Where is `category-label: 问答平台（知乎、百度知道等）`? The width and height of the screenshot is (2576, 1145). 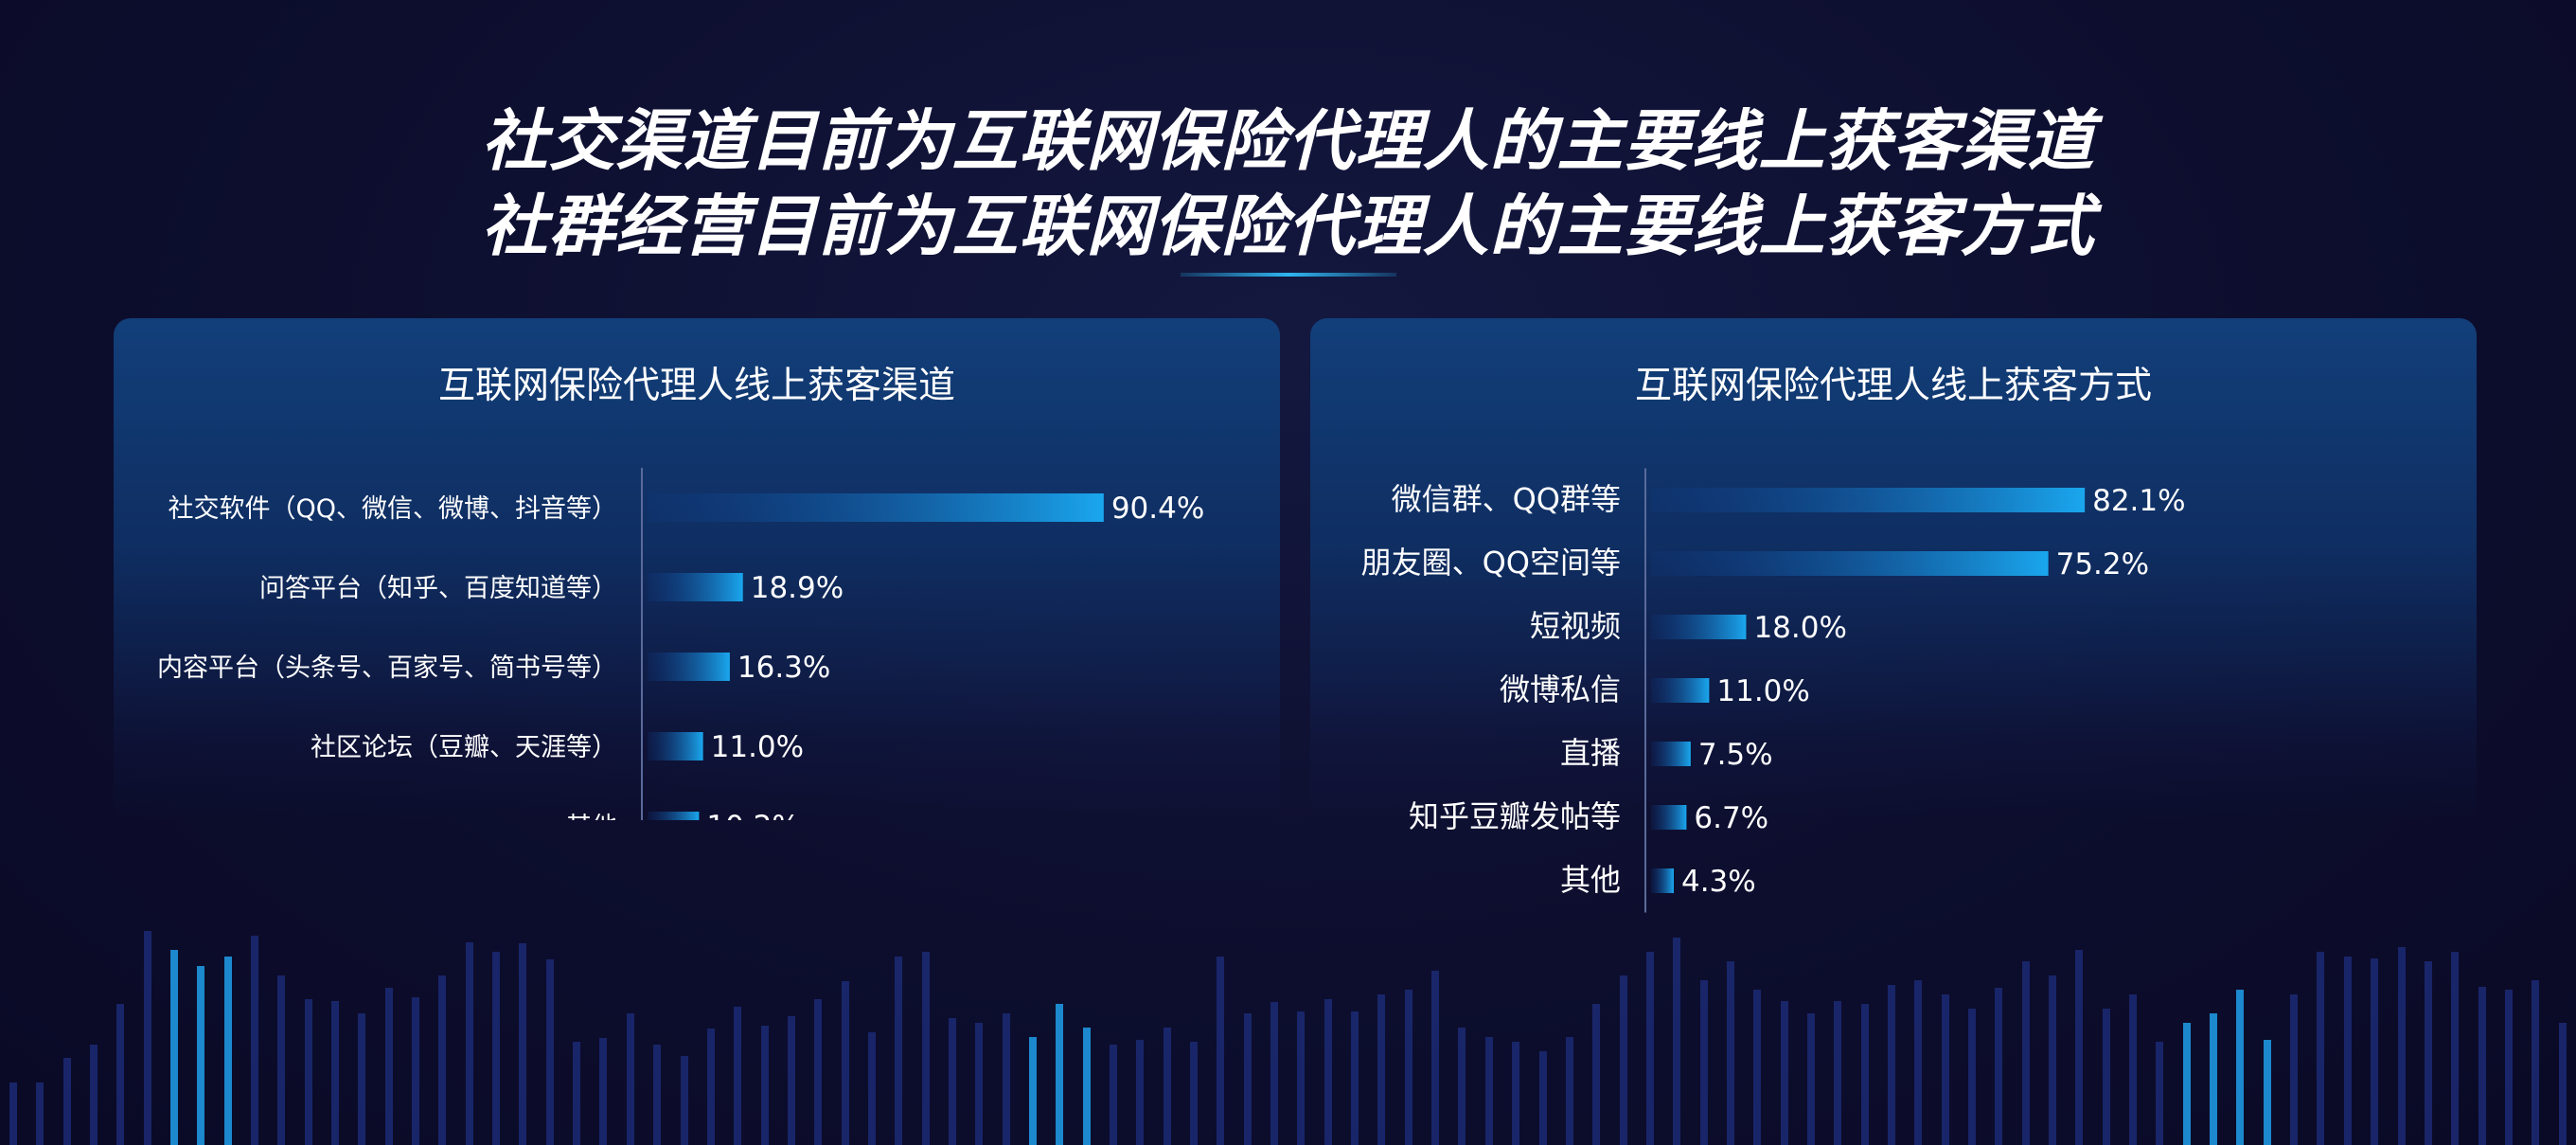
category-label: 问答平台（知乎、百度知道等） is located at coordinates (438, 588).